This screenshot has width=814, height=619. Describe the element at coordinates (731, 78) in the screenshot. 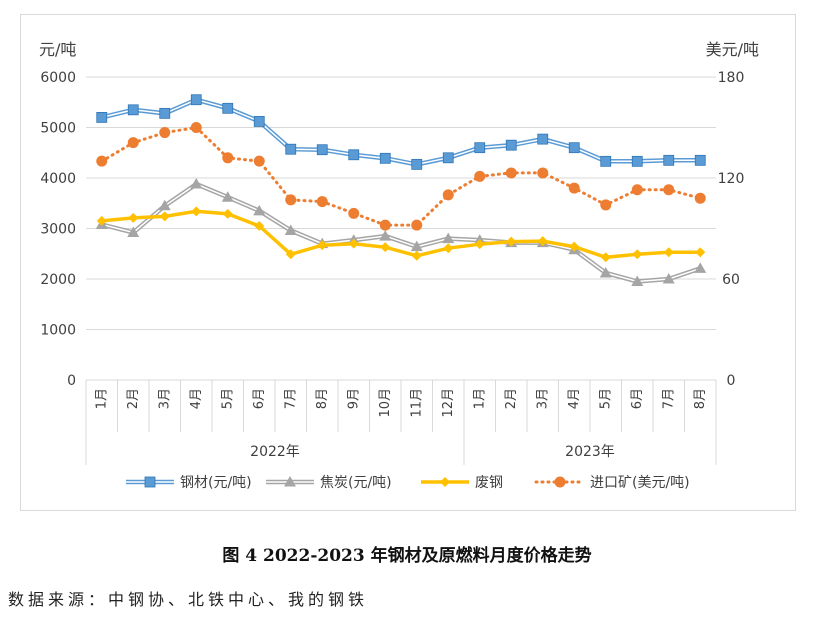

I see `right-tick-label: 180` at that location.